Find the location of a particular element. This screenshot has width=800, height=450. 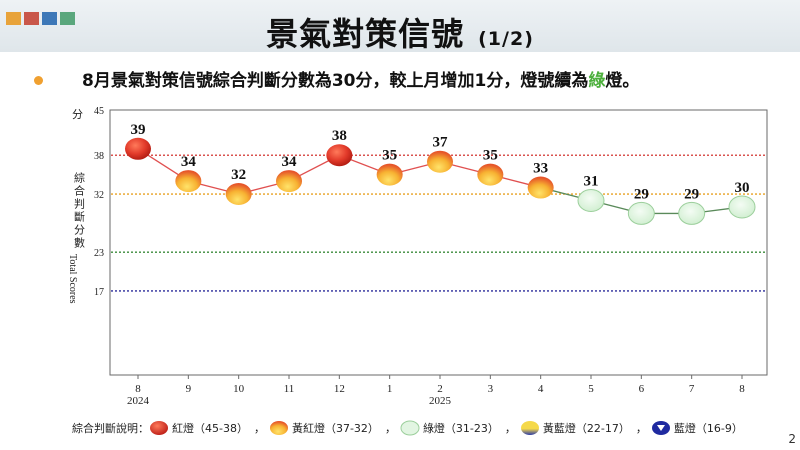

y-unit-label: 分 is located at coordinates (77, 114).